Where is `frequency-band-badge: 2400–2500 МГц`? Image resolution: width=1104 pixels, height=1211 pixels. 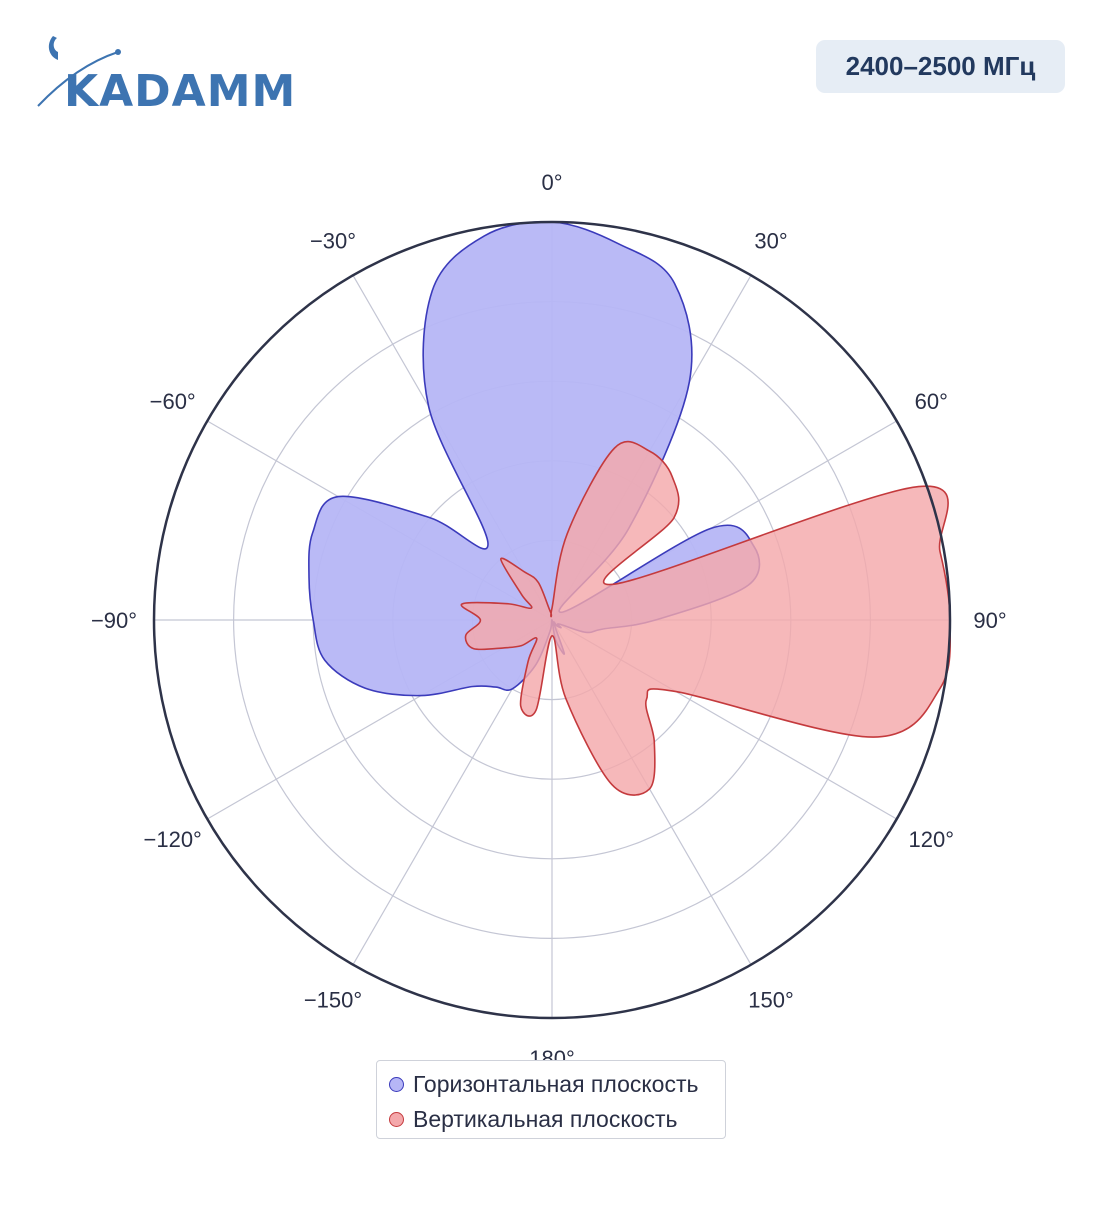
frequency-band-badge: 2400–2500 МГц is located at coordinates (940, 66).